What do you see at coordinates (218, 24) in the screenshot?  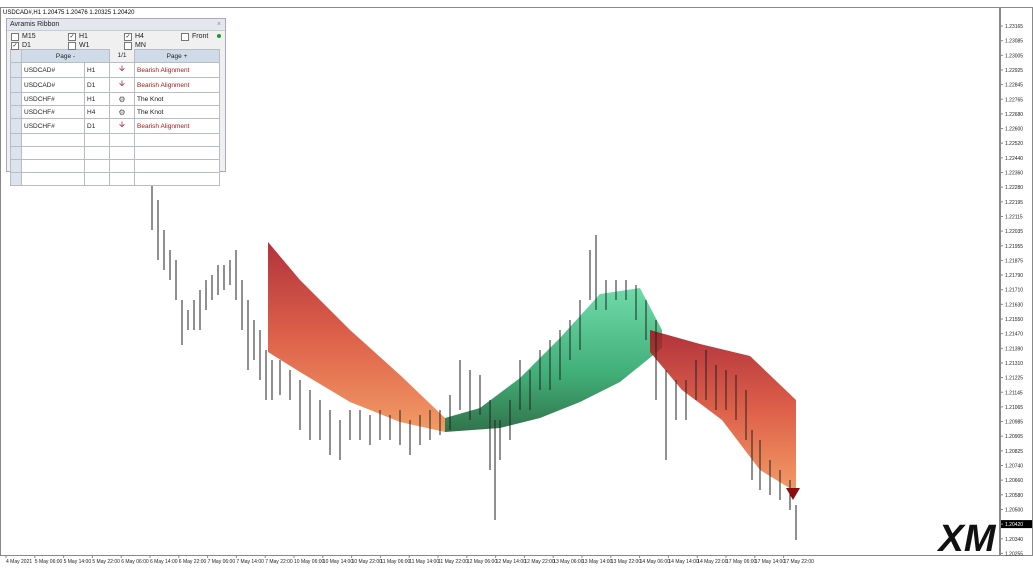 I see `close-button: ×` at bounding box center [218, 24].